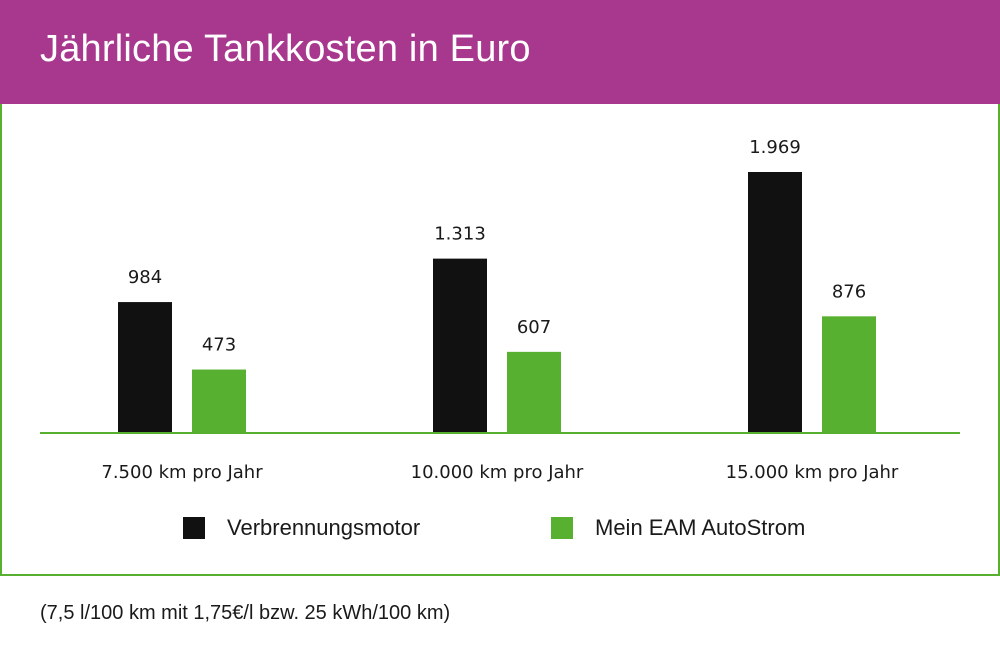 Image resolution: width=1000 pixels, height=657 pixels. What do you see at coordinates (460, 234) in the screenshot?
I see `data-label-verbrennungsmotor-1: 1.313` at bounding box center [460, 234].